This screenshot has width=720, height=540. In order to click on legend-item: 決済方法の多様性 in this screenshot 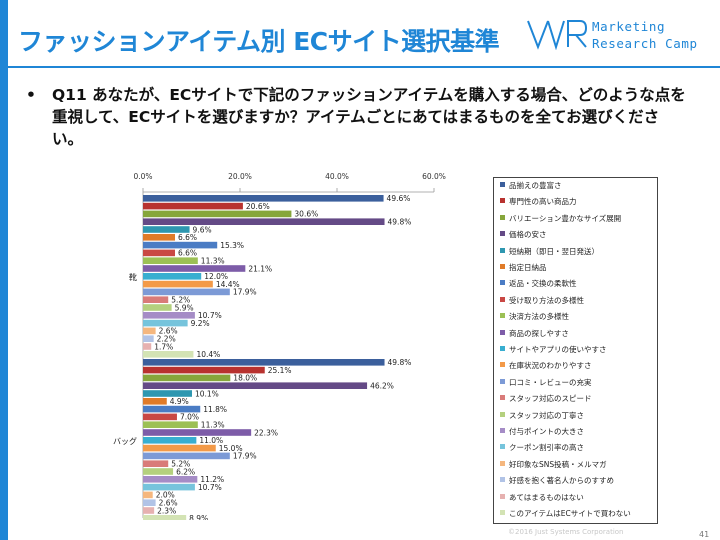, I will do `click(534, 317)`.